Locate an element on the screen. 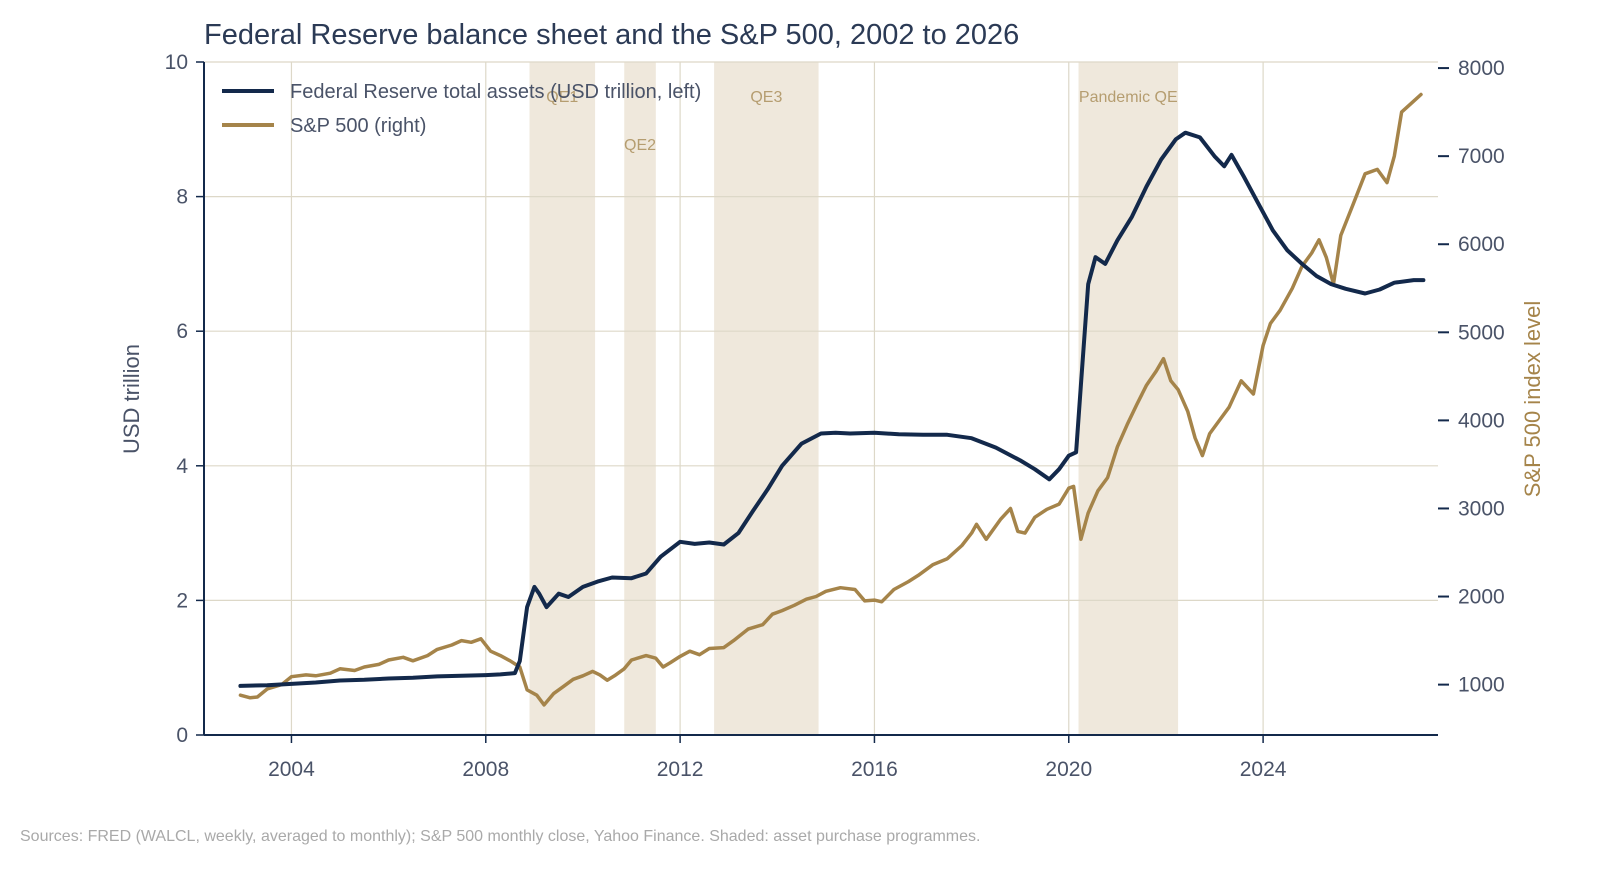 This screenshot has height=887, width=1600. shaded-band-label: QE1 is located at coordinates (562, 97).